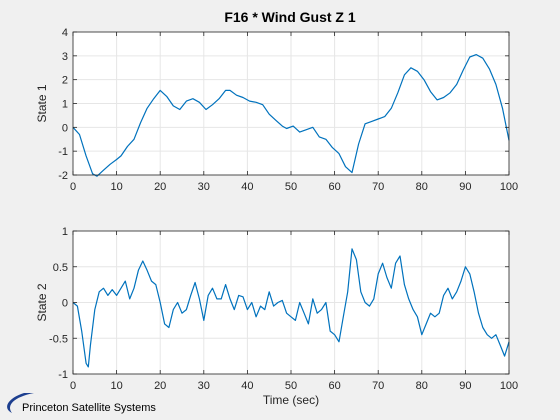 The width and height of the screenshot is (560, 420). Describe the element at coordinates (63, 176) in the screenshot. I see `y-tick-label: -2` at that location.